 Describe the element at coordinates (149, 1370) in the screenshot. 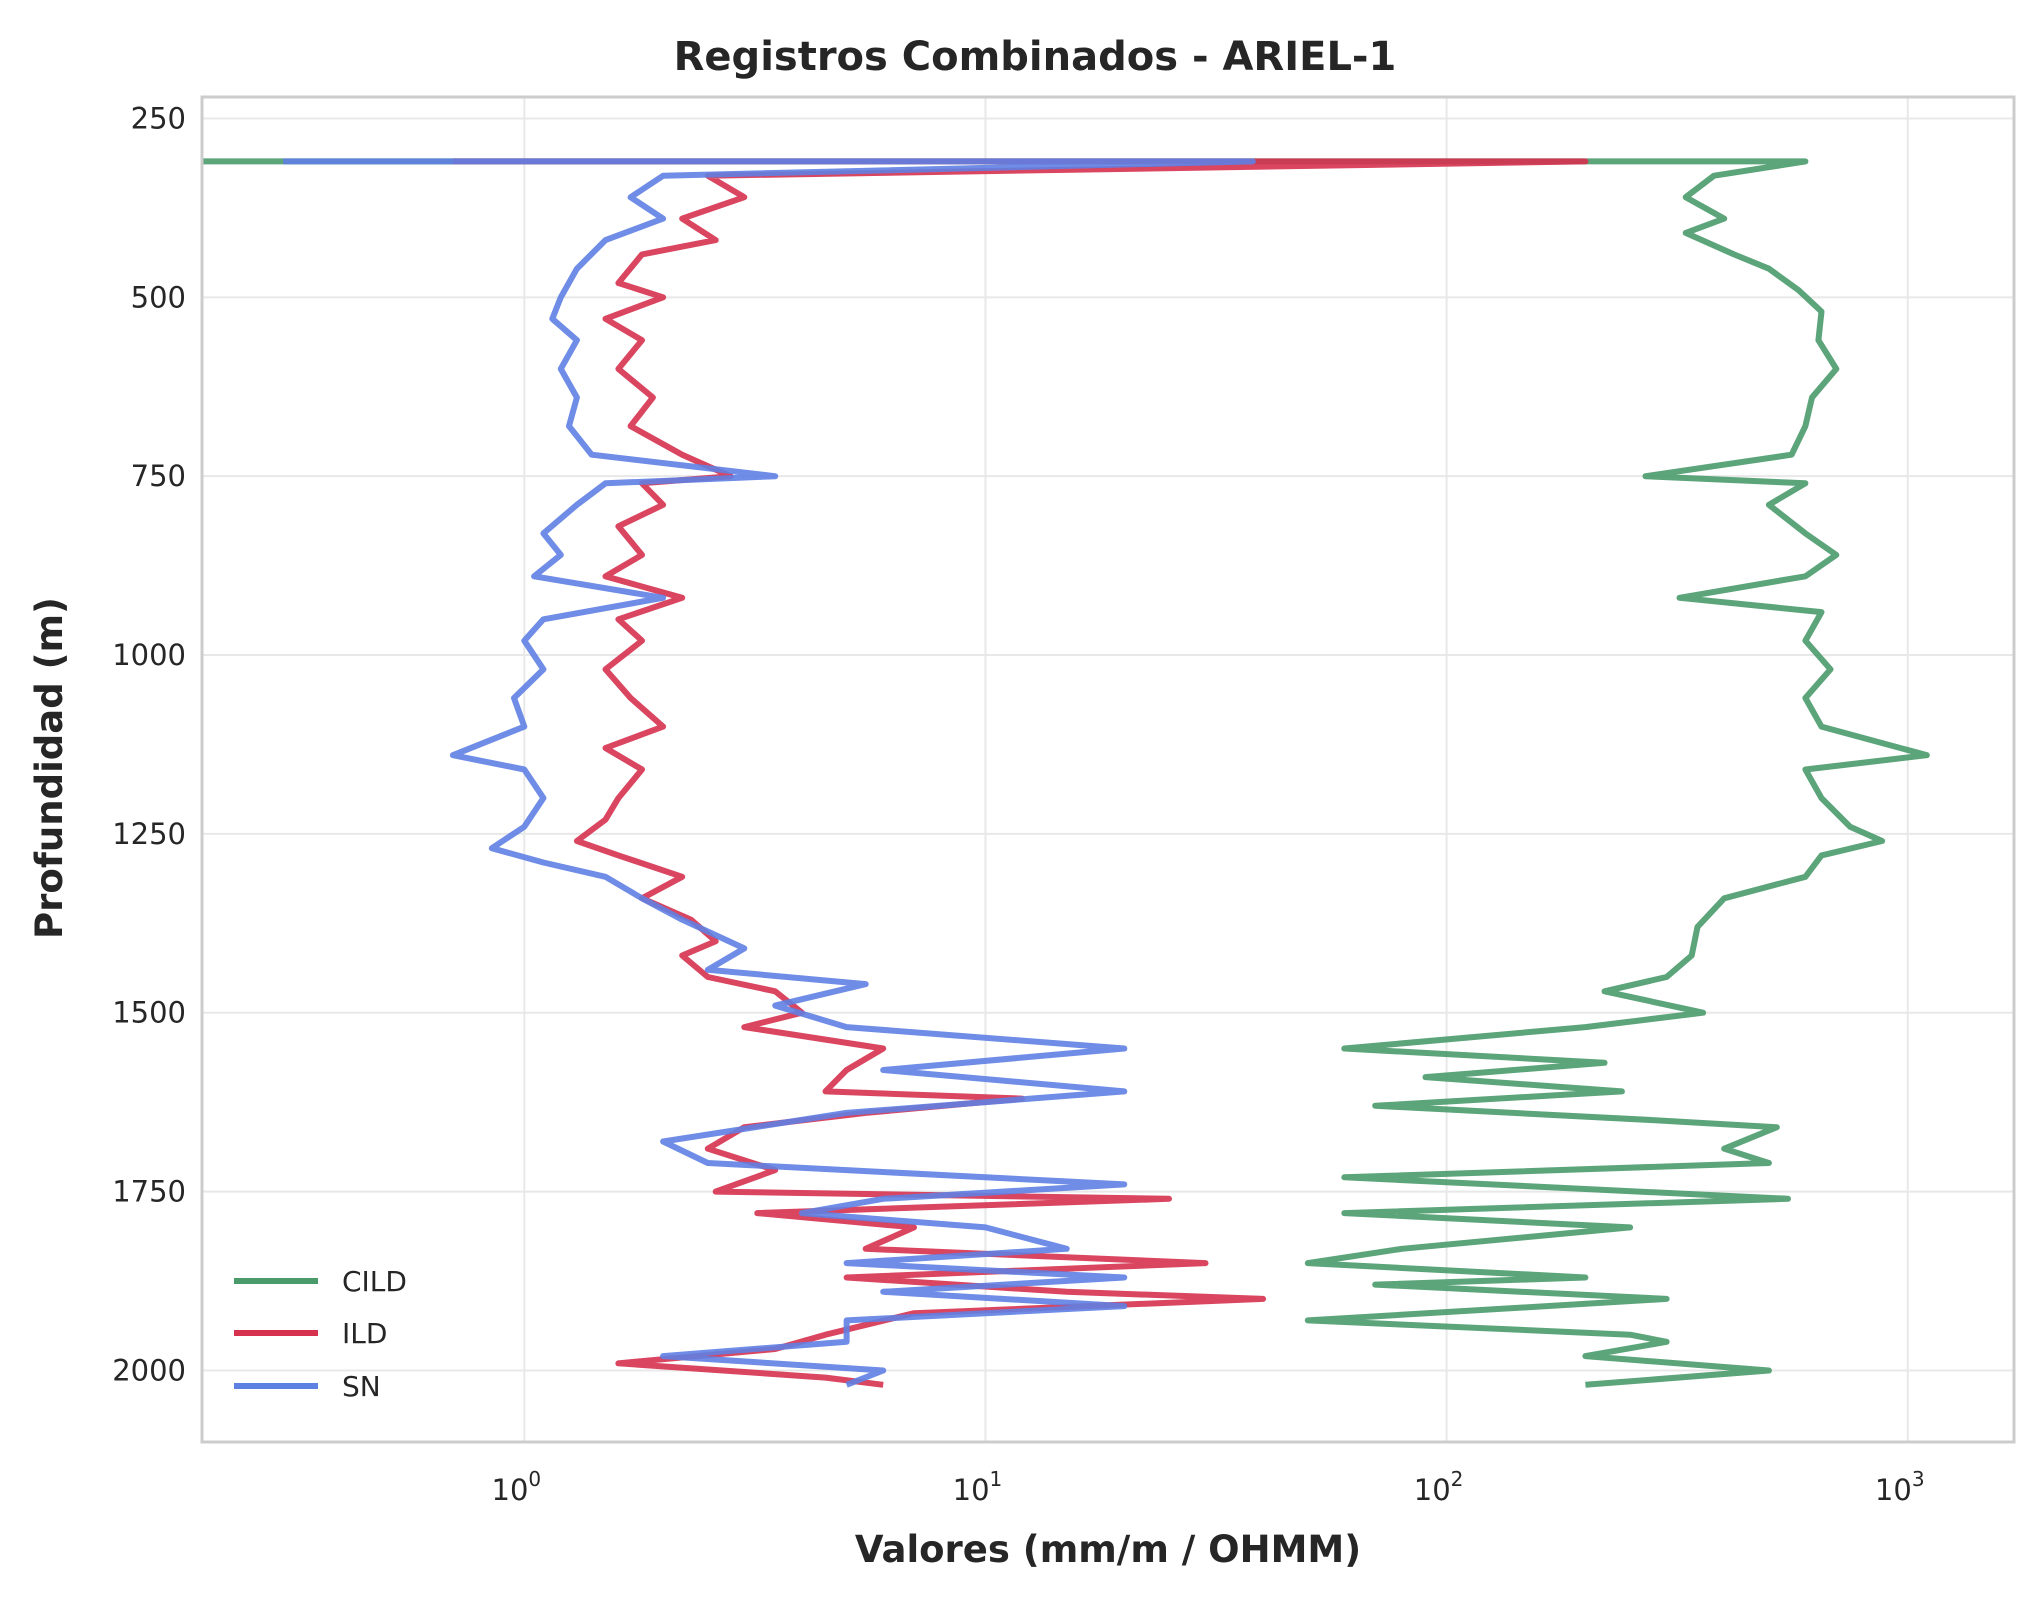

I see `y-tick-label: 2000` at that location.